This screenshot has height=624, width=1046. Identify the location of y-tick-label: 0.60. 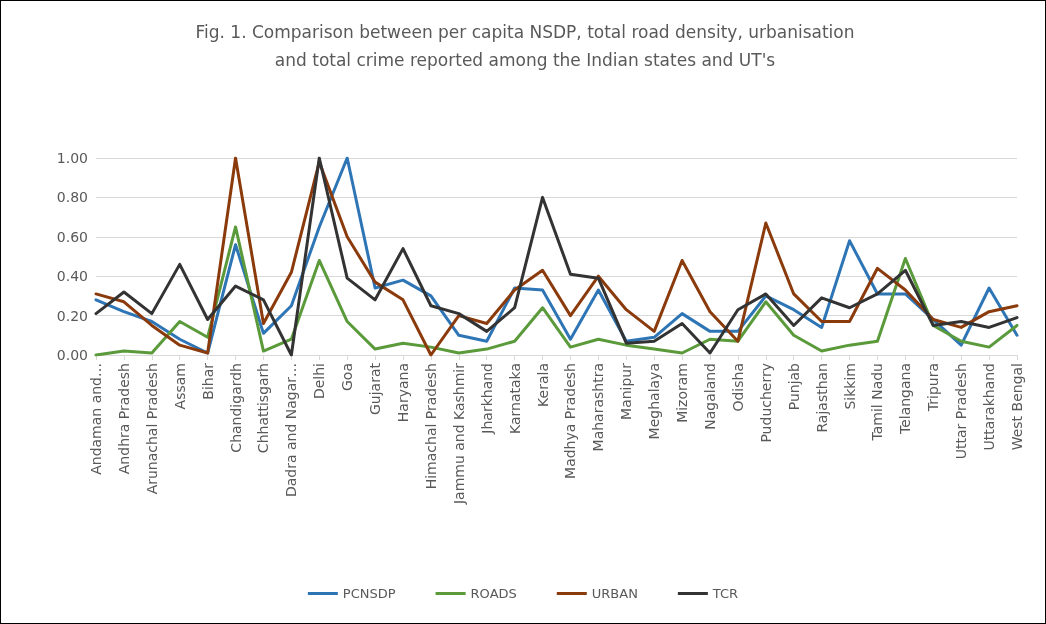
(72, 236).